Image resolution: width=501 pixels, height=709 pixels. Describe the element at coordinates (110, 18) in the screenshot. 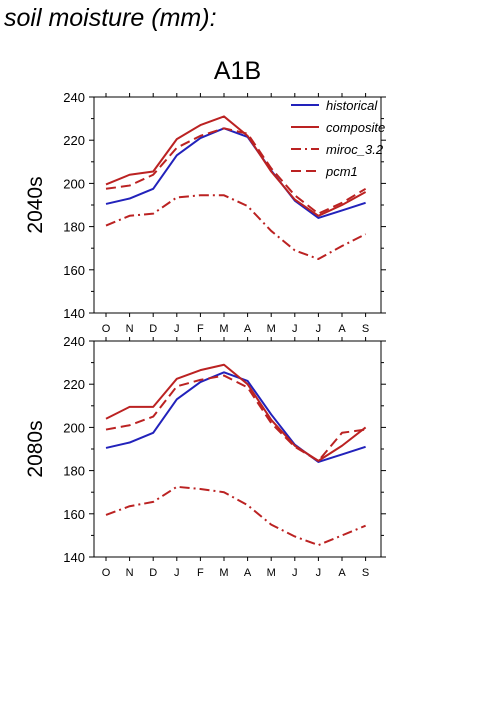

I see `figure-header-label: soil moisture (mm):` at that location.